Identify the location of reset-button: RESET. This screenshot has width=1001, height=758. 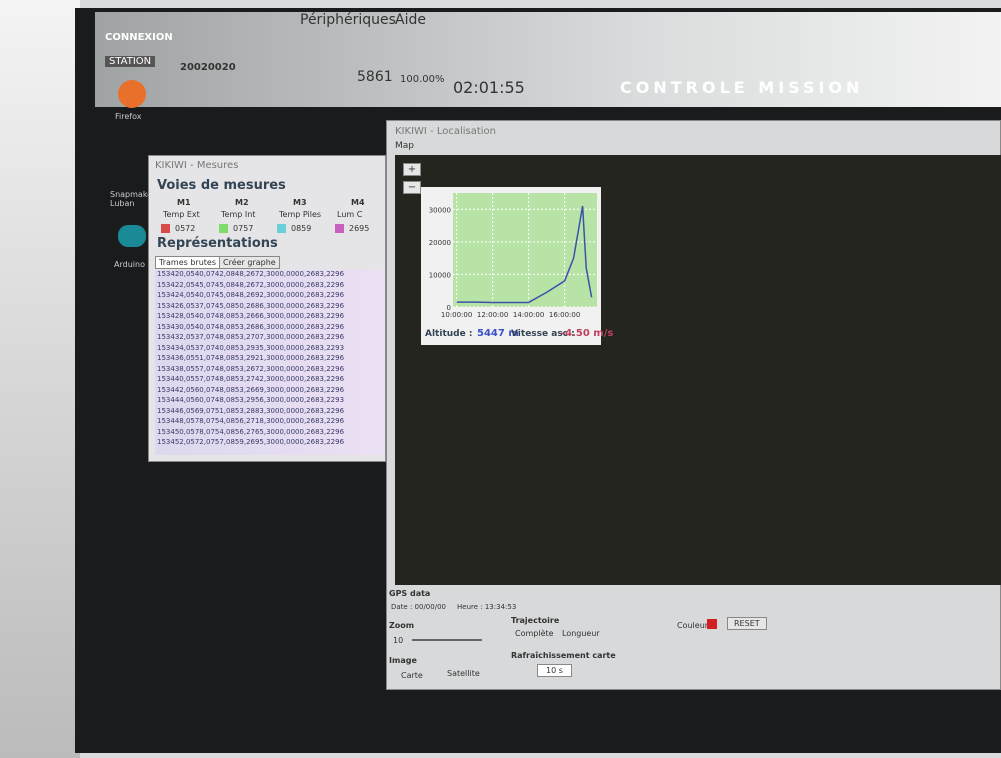
(747, 623).